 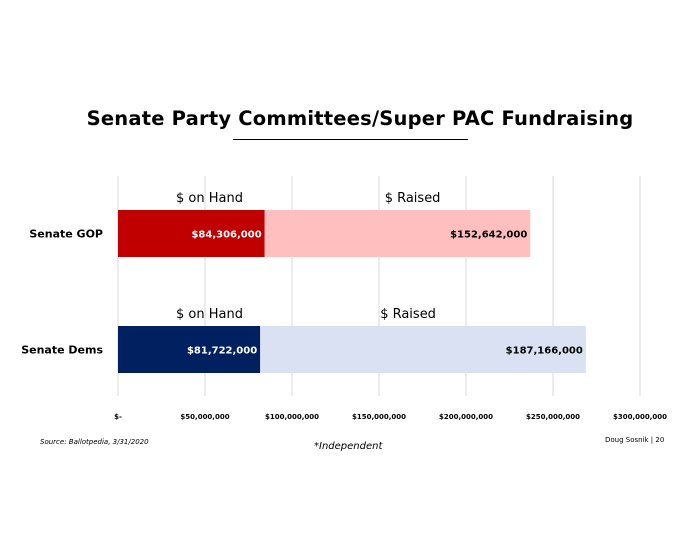 I want to click on bar-on-hand-gop, so click(x=191, y=233).